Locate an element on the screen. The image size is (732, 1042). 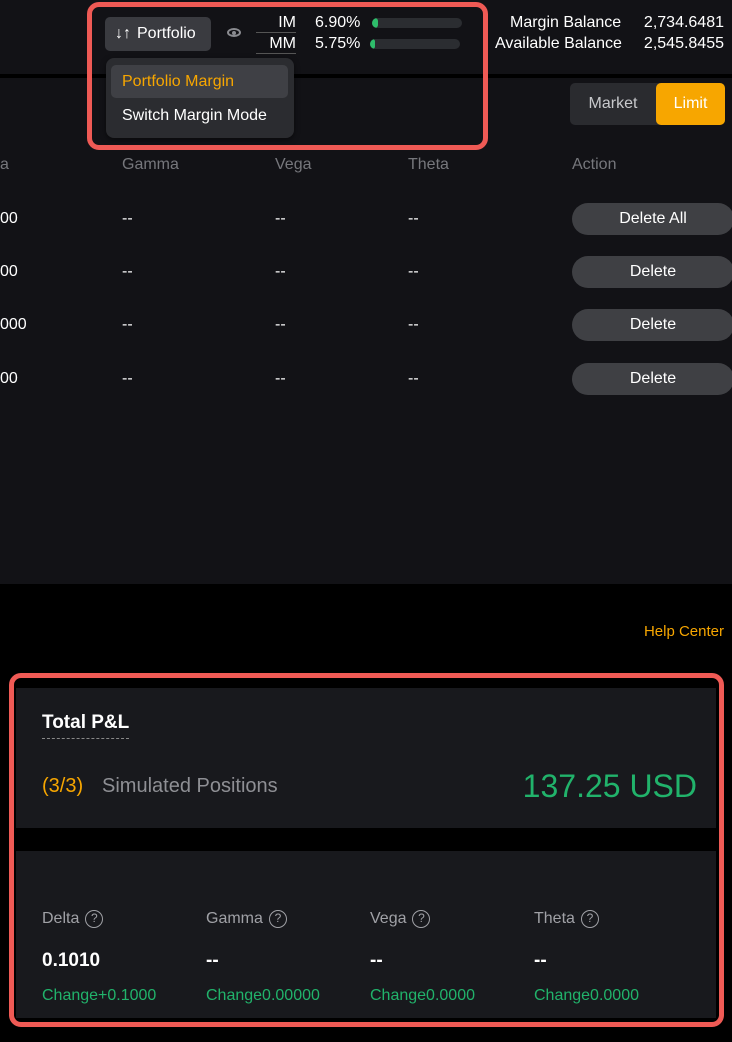
order-type-toggle: Market Limit is located at coordinates (647, 104).